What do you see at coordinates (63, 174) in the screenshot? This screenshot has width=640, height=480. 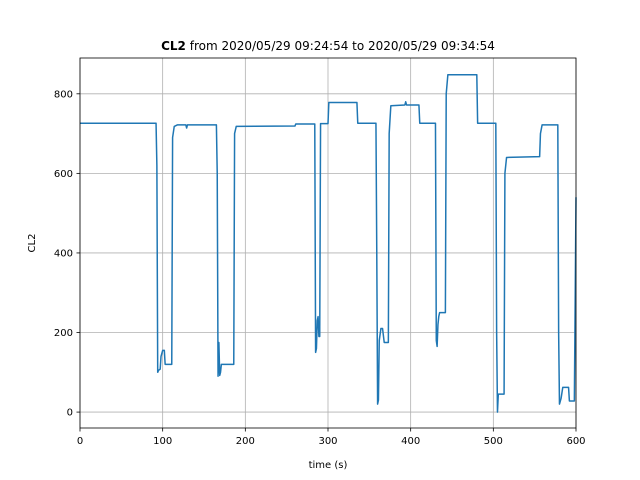 I see `y-tick-label: 600` at bounding box center [63, 174].